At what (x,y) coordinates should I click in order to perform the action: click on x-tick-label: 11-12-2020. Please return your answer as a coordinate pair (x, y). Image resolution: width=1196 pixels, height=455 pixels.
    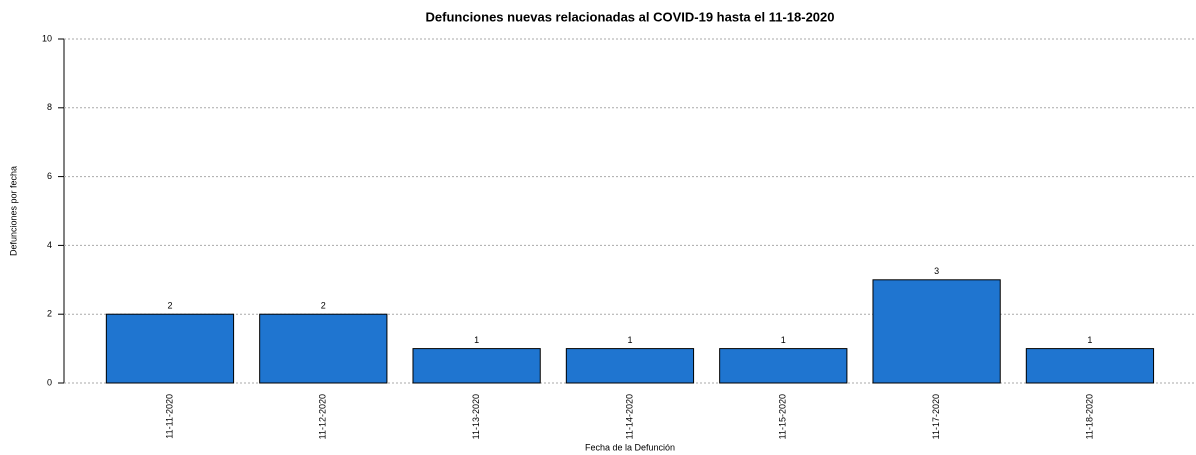
    Looking at the image, I should click on (323, 416).